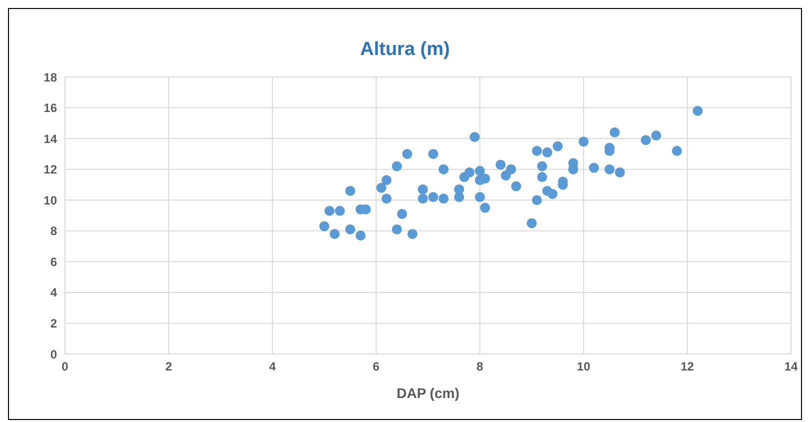  What do you see at coordinates (54, 231) in the screenshot?
I see `y-tick-label: 8` at bounding box center [54, 231].